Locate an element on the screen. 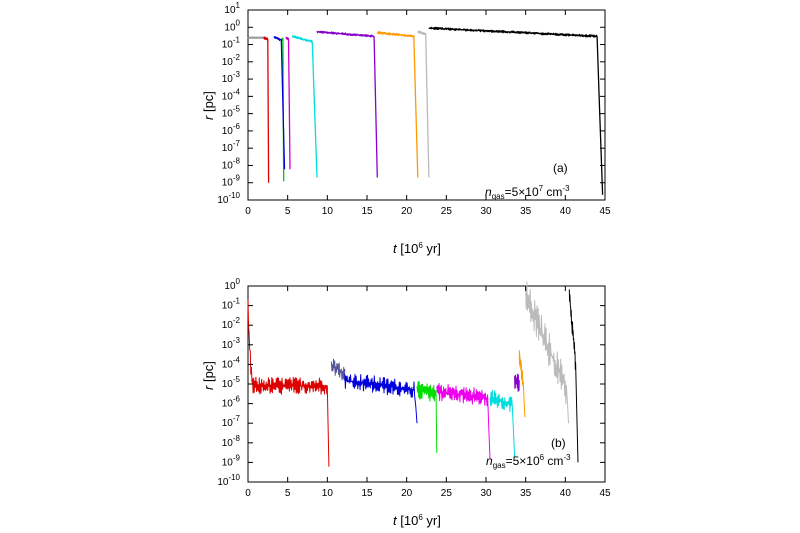 The image size is (800, 533). y-tick-label: 10¹ is located at coordinates (232, 8).